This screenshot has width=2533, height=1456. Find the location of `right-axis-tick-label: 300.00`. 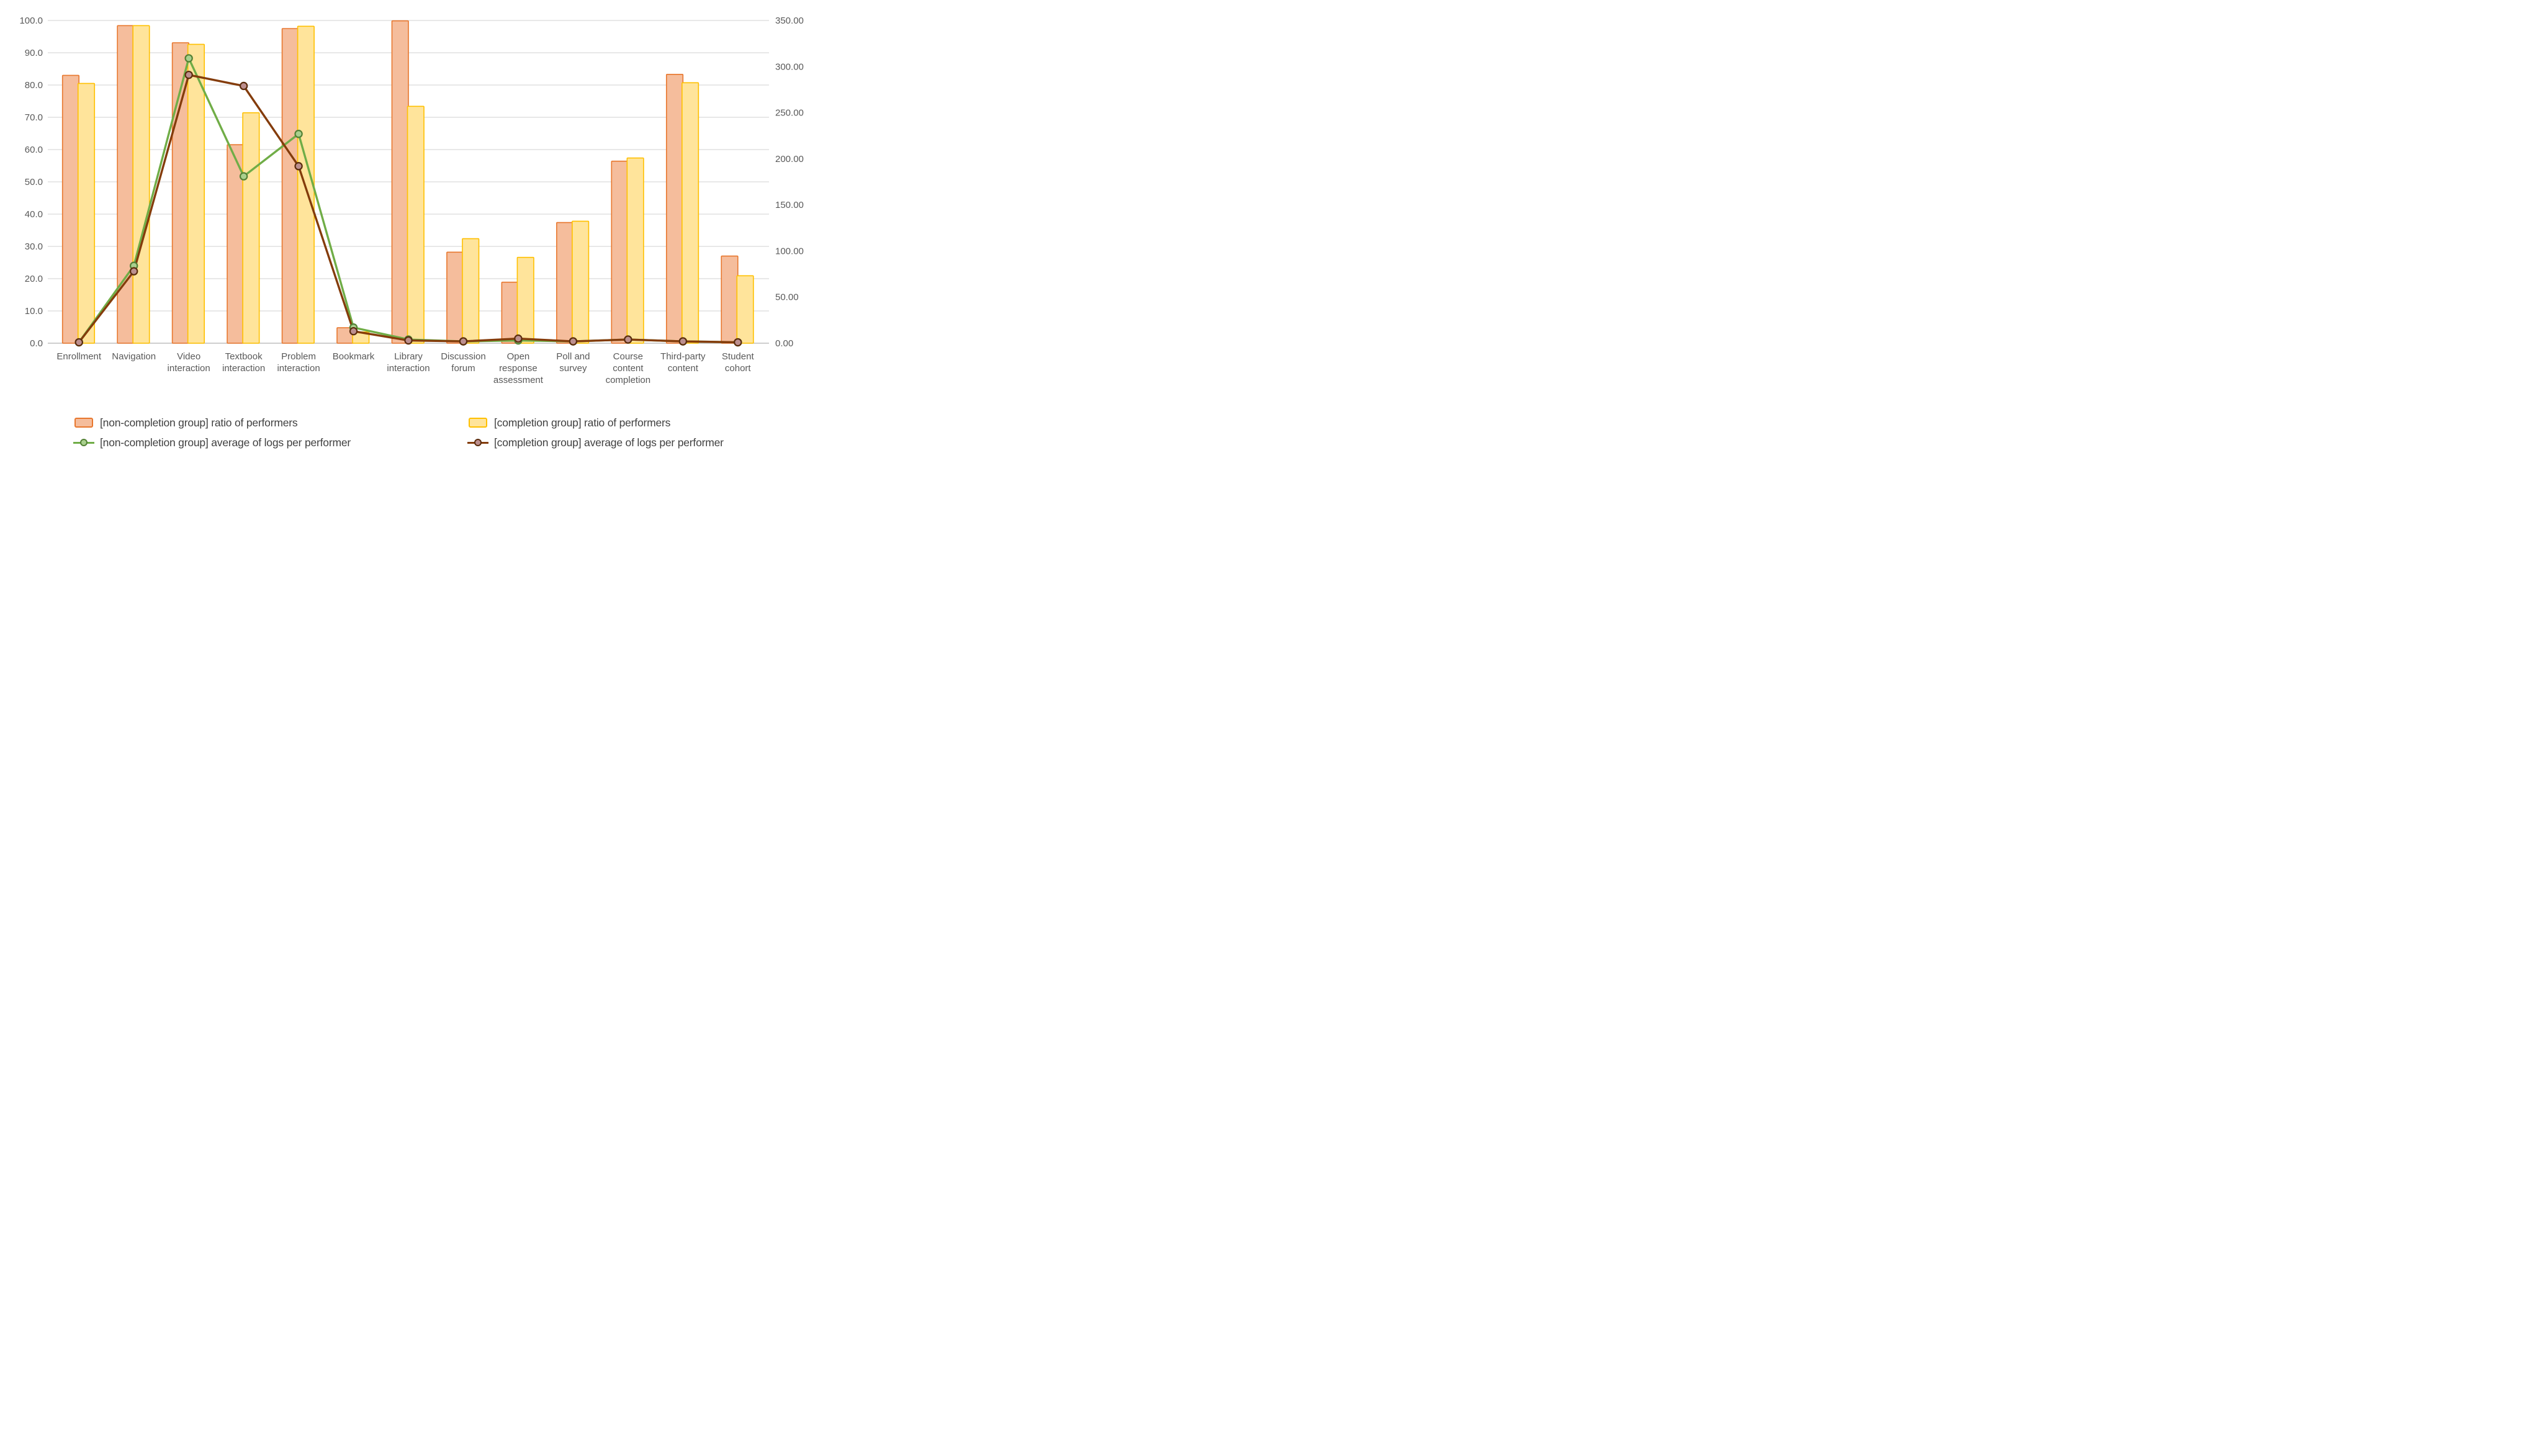

right-axis-tick-label: 300.00 is located at coordinates (789, 66).